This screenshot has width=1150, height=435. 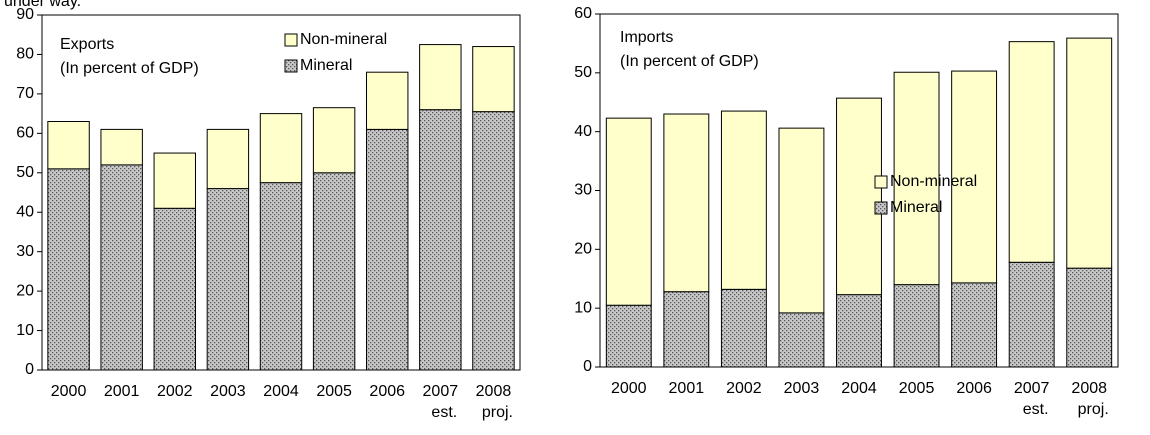 I want to click on chart-title: Exports, so click(x=87, y=44).